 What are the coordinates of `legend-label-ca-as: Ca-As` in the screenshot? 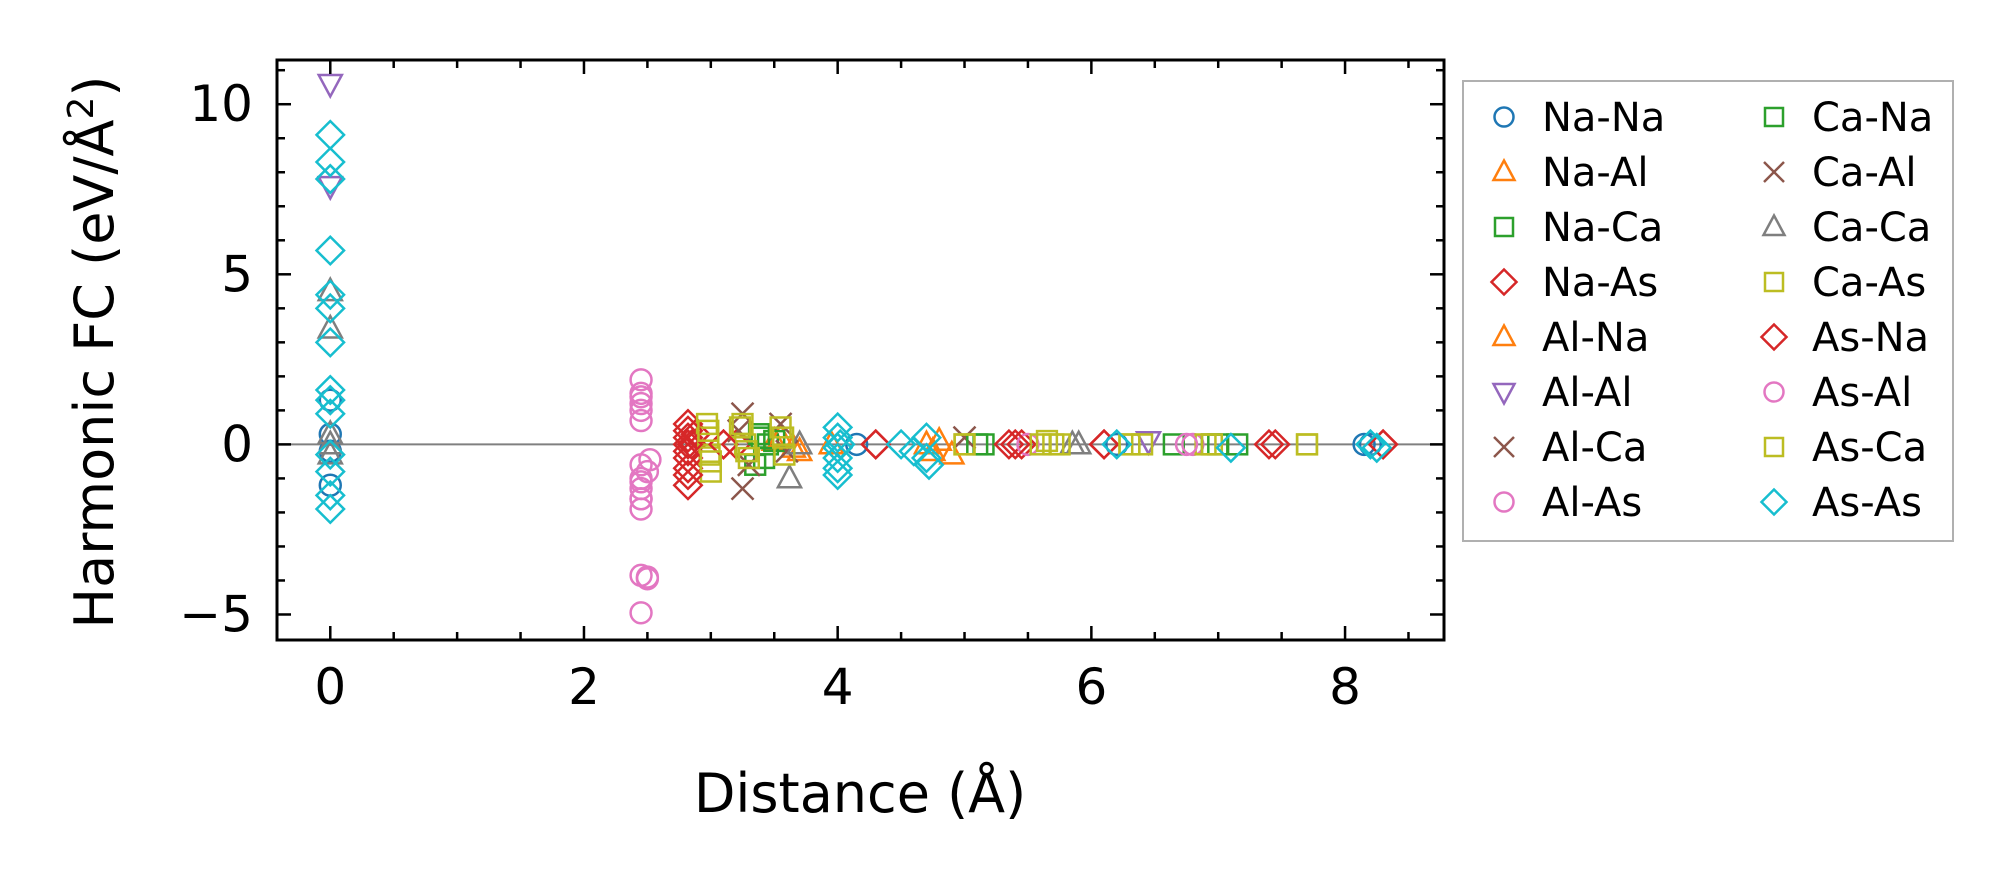 It's located at (1869, 283).